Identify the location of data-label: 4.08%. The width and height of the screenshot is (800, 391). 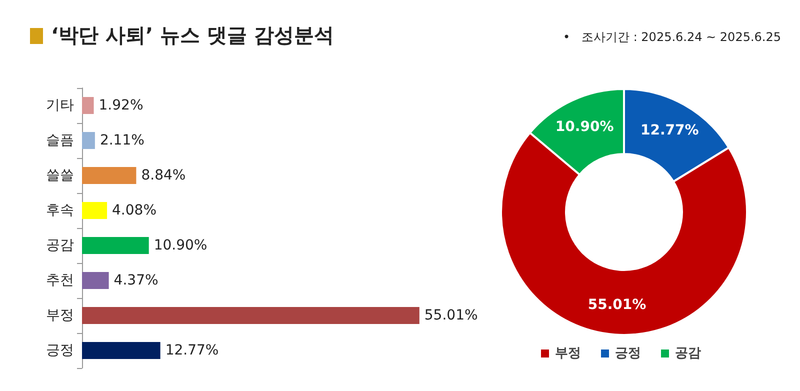
(134, 210).